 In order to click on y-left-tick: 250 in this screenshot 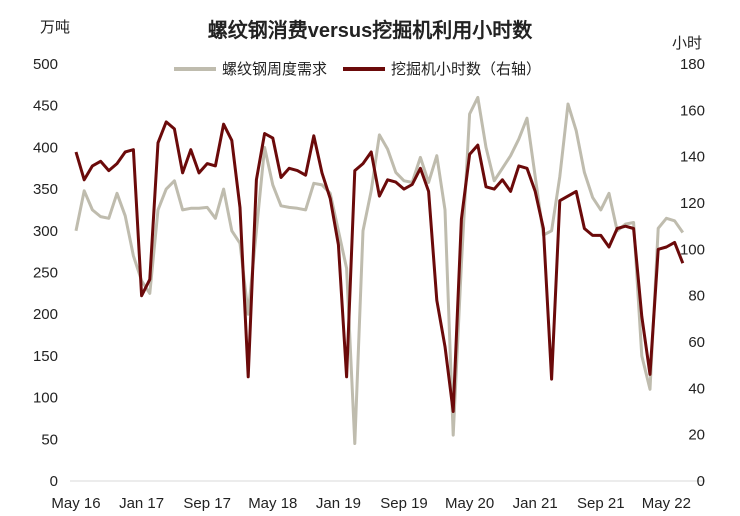, I will do `click(45, 273)`.